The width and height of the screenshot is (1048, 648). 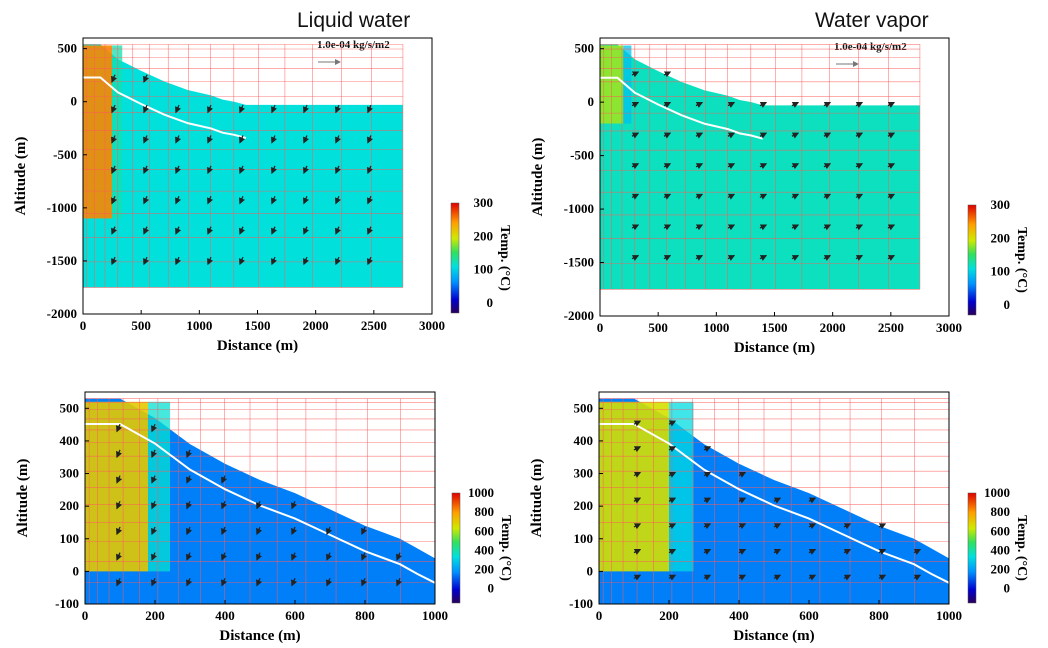 I want to click on x-tick-label: 0, so click(x=85, y=615).